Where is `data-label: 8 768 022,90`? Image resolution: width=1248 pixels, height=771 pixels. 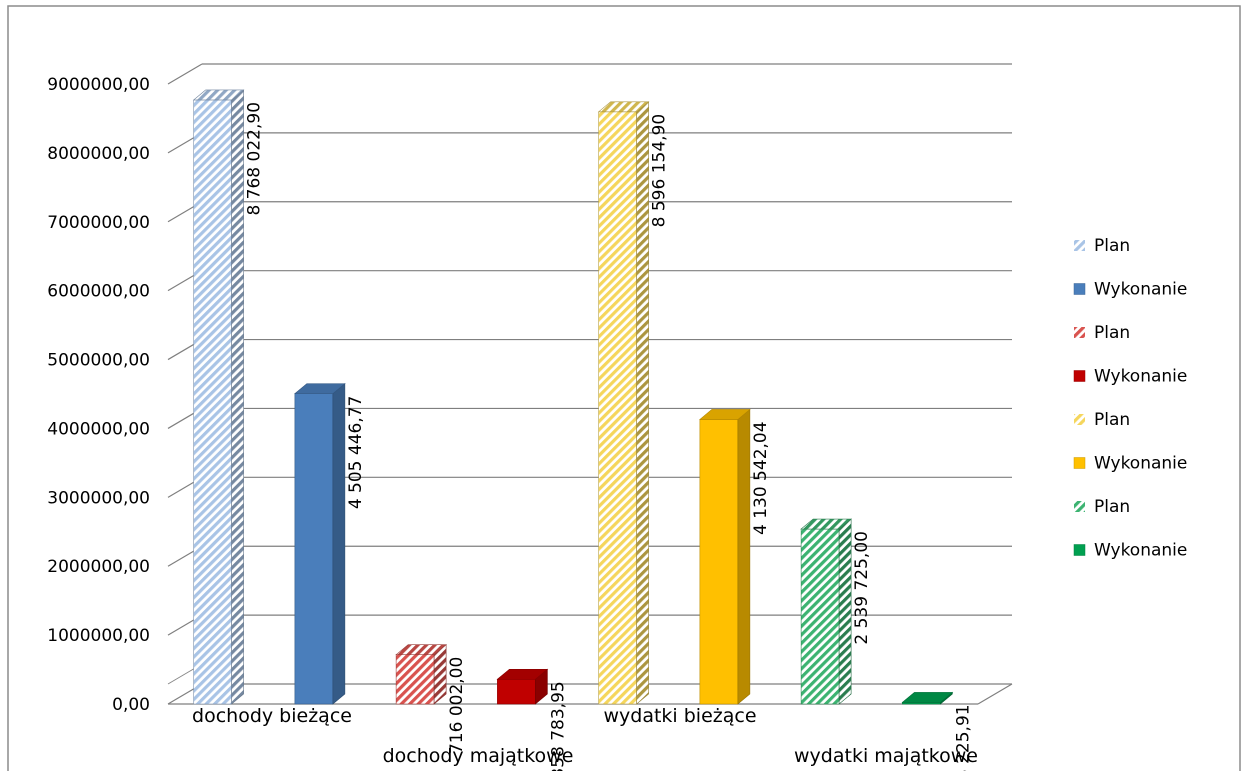 data-label: 8 768 022,90 is located at coordinates (255, 159).